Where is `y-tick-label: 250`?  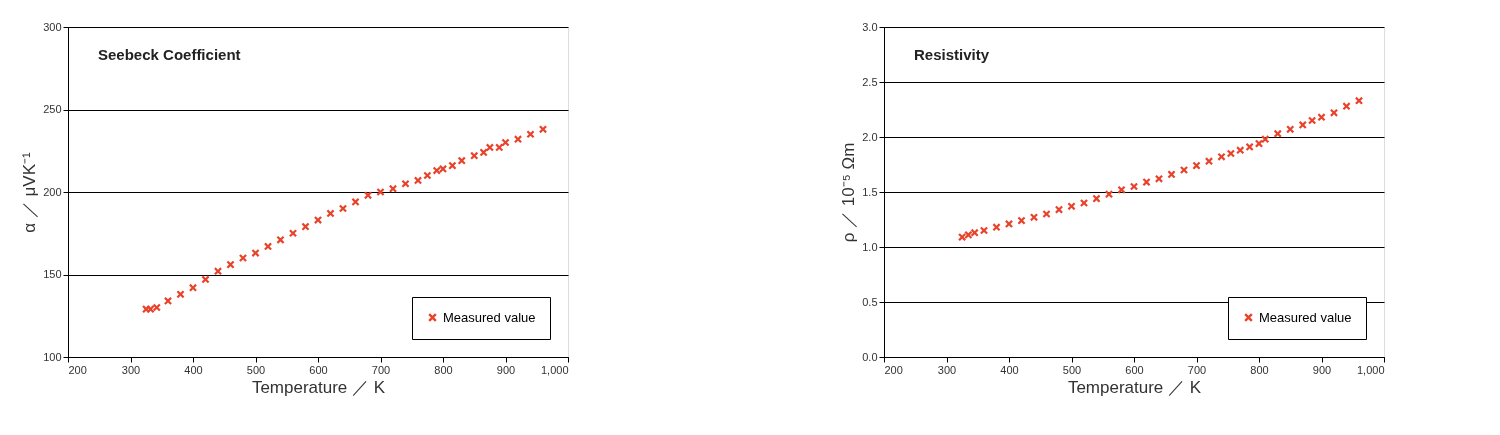
y-tick-label: 250 is located at coordinates (52, 109).